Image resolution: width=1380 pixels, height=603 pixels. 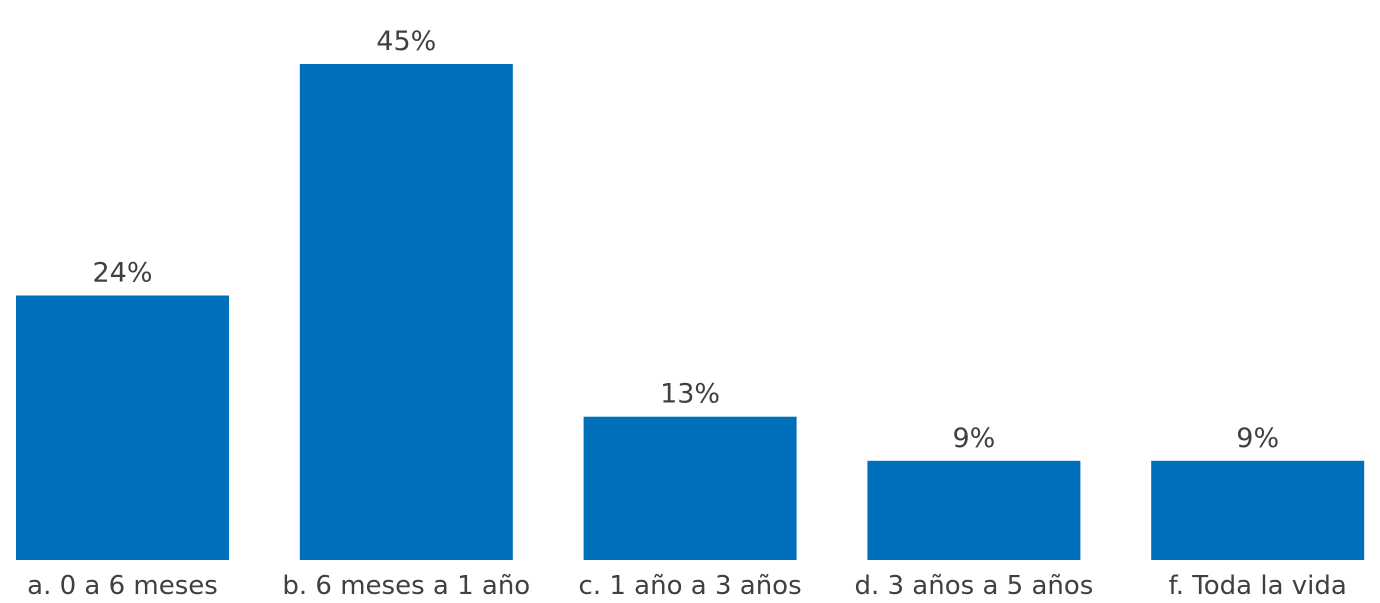 What do you see at coordinates (973, 438) in the screenshot?
I see `data-label-4: 9%` at bounding box center [973, 438].